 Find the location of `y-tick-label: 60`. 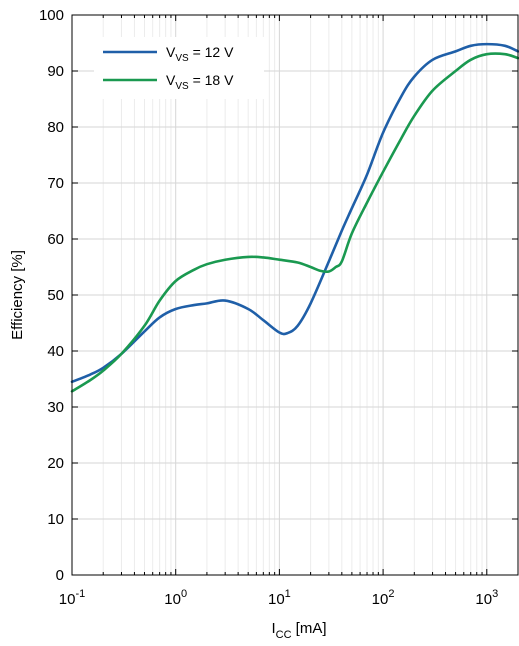

y-tick-label: 60 is located at coordinates (55, 239).